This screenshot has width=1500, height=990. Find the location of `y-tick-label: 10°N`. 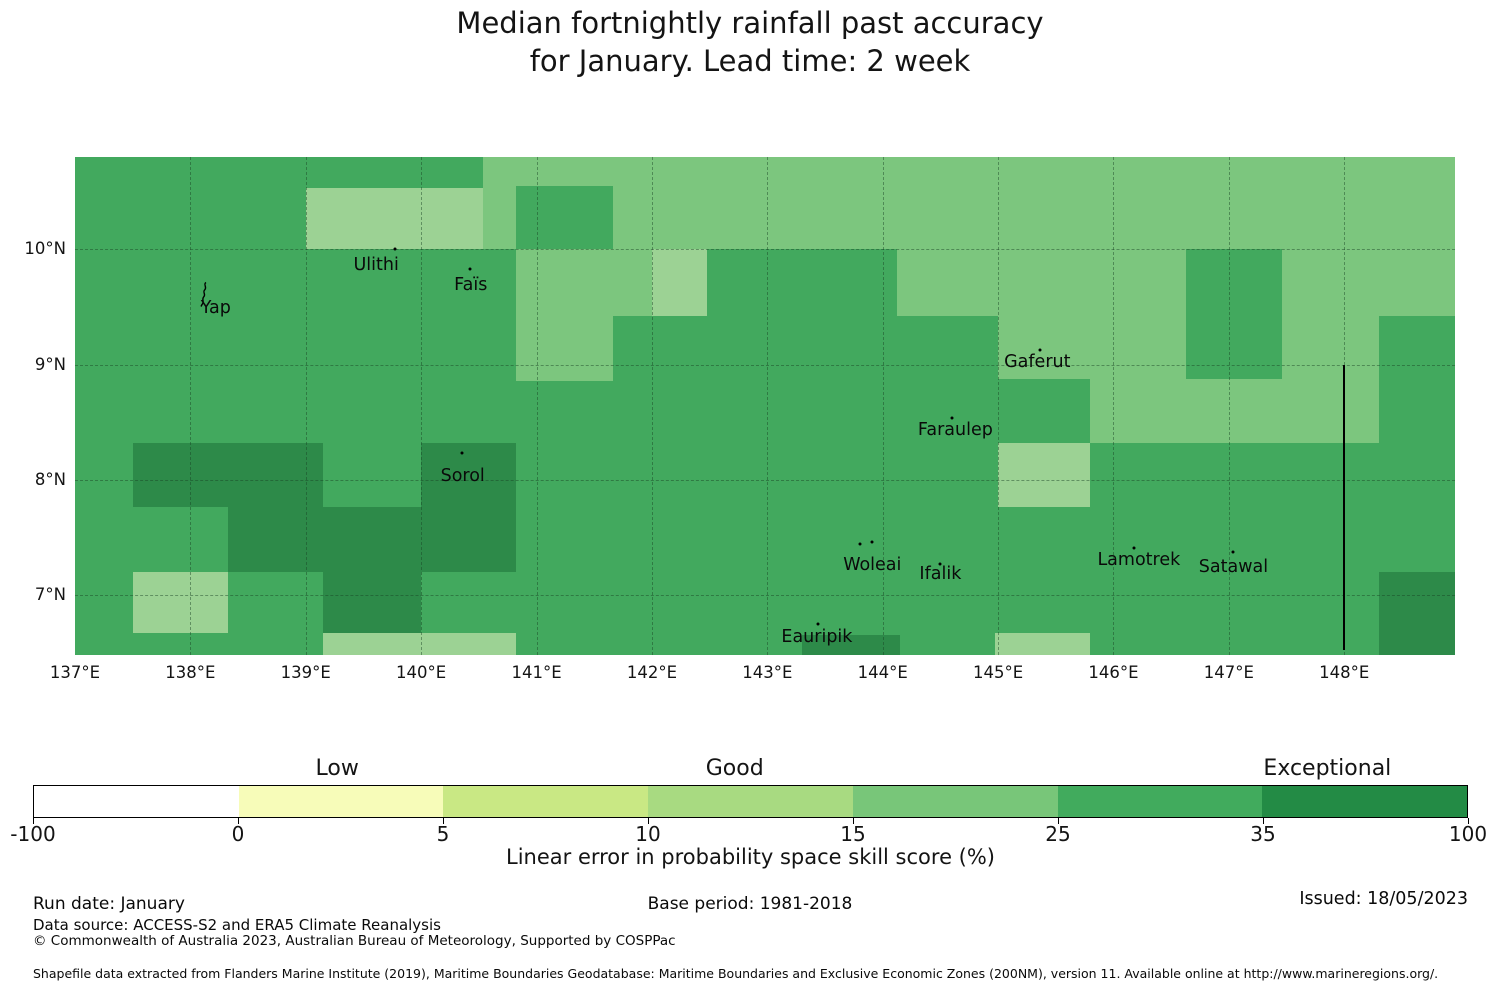

y-tick-label: 10°N is located at coordinates (45, 249).